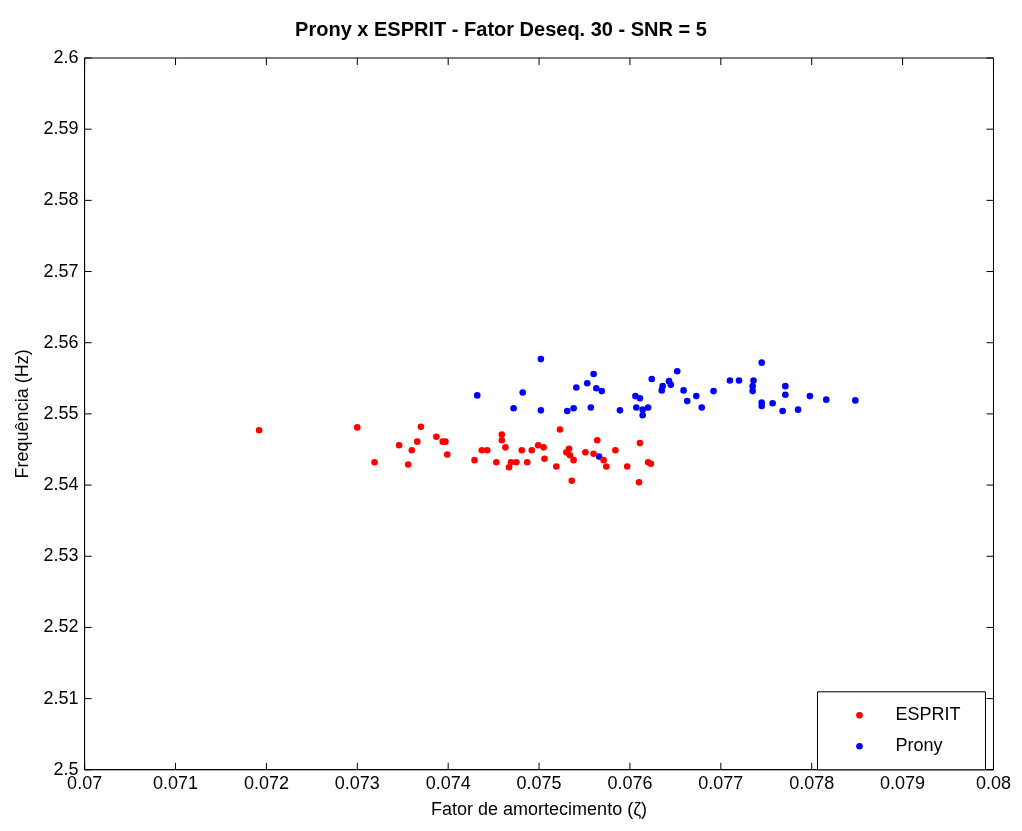 The width and height of the screenshot is (1022, 831). What do you see at coordinates (721, 782) in the screenshot?
I see `x-tick-label: 0.077` at bounding box center [721, 782].